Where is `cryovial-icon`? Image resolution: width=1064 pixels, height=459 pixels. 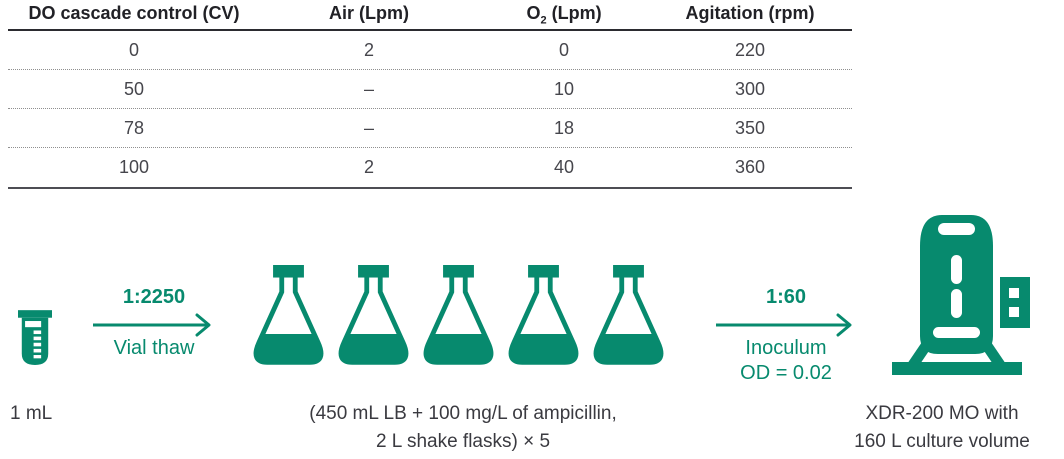 cryovial-icon is located at coordinates (35, 337).